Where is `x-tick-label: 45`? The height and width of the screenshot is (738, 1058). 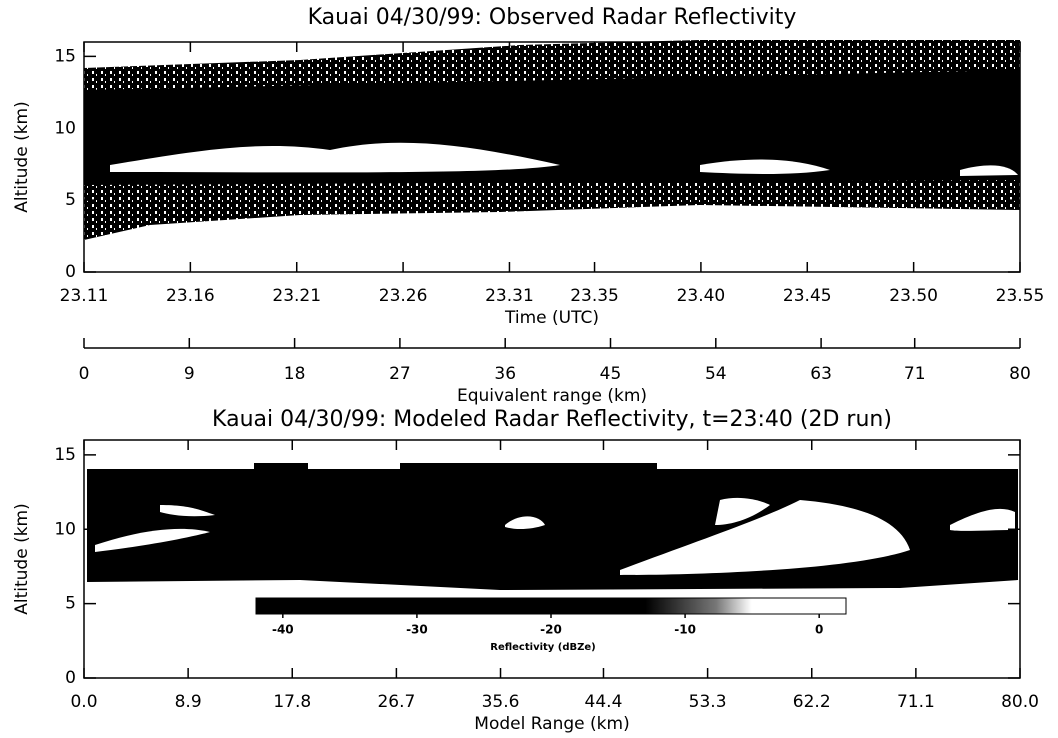 x-tick-label: 45 is located at coordinates (611, 374).